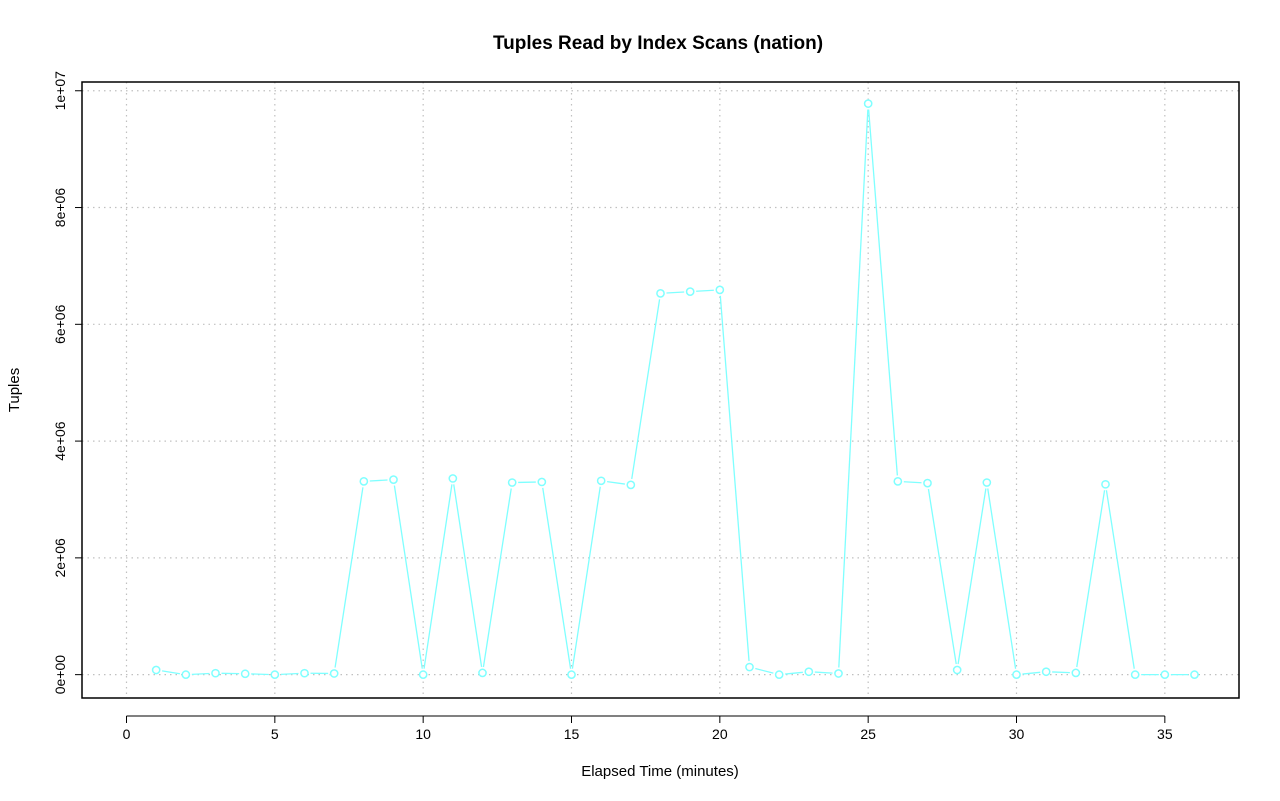 The height and width of the screenshot is (801, 1280). Describe the element at coordinates (423, 734) in the screenshot. I see `x-tick-label: 10` at that location.